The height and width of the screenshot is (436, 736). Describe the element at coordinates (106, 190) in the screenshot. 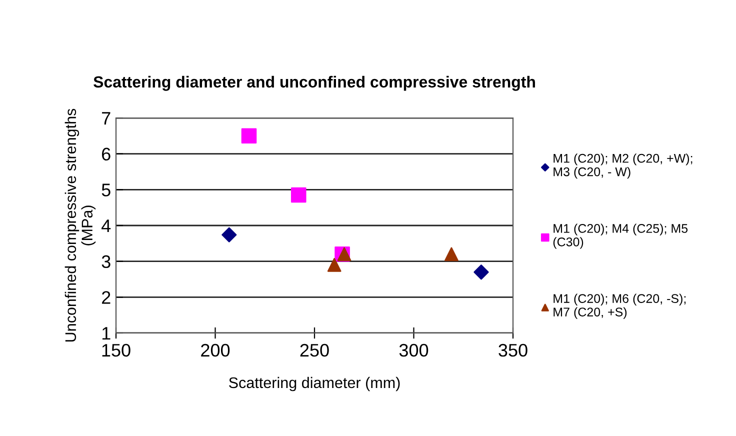

I see `y-tick-label: 5` at that location.